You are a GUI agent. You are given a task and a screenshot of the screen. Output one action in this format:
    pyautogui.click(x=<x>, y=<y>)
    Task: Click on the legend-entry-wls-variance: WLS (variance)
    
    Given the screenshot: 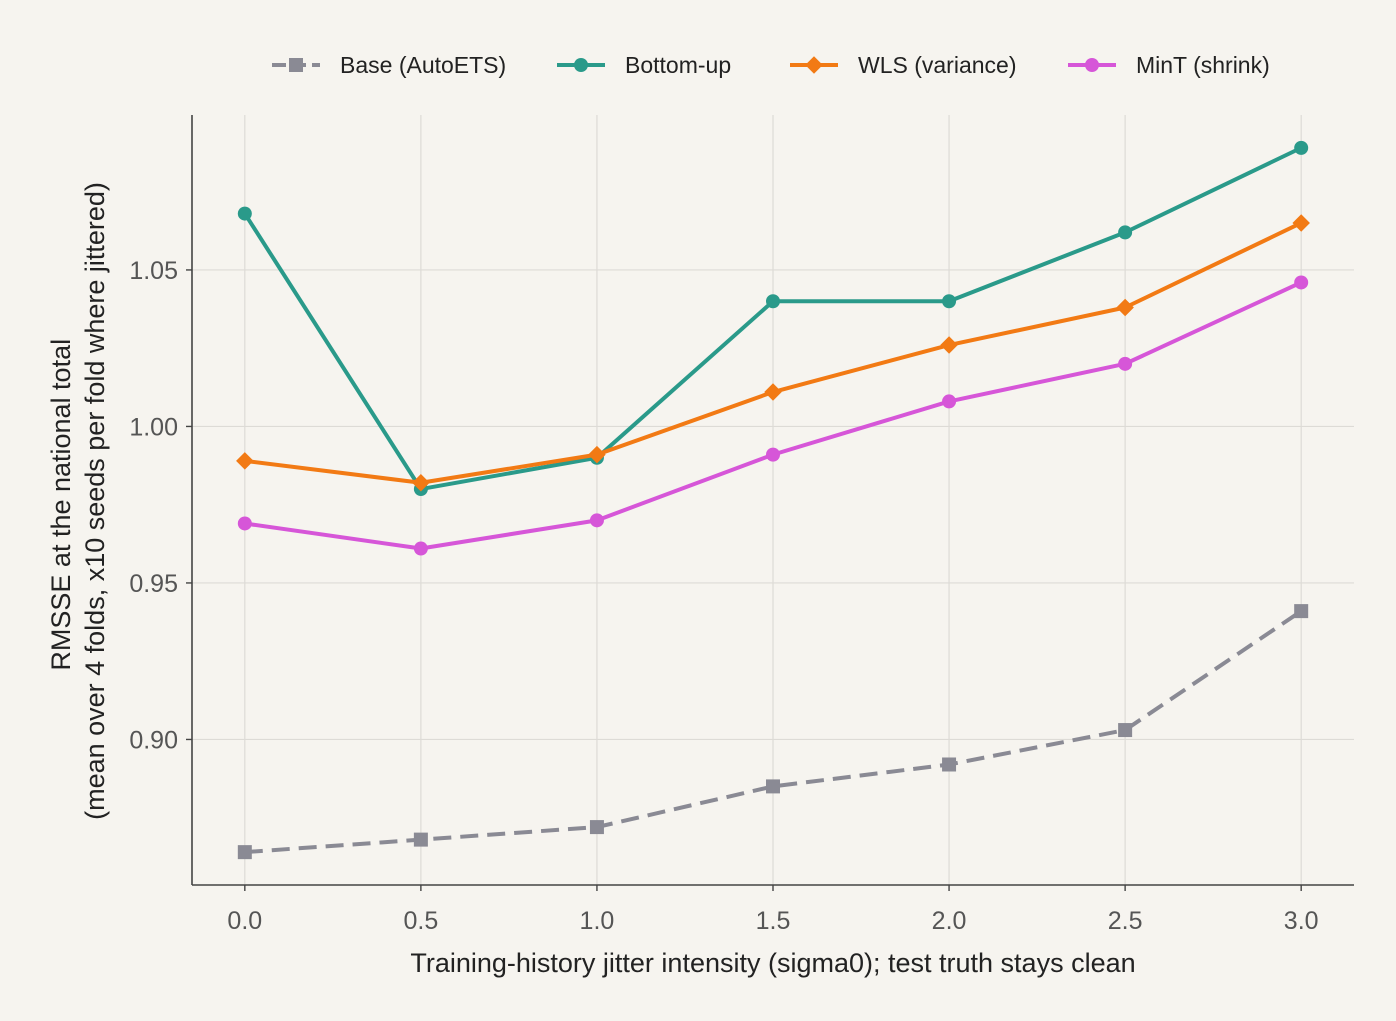 What is the action you would take?
    pyautogui.click(x=903, y=65)
    